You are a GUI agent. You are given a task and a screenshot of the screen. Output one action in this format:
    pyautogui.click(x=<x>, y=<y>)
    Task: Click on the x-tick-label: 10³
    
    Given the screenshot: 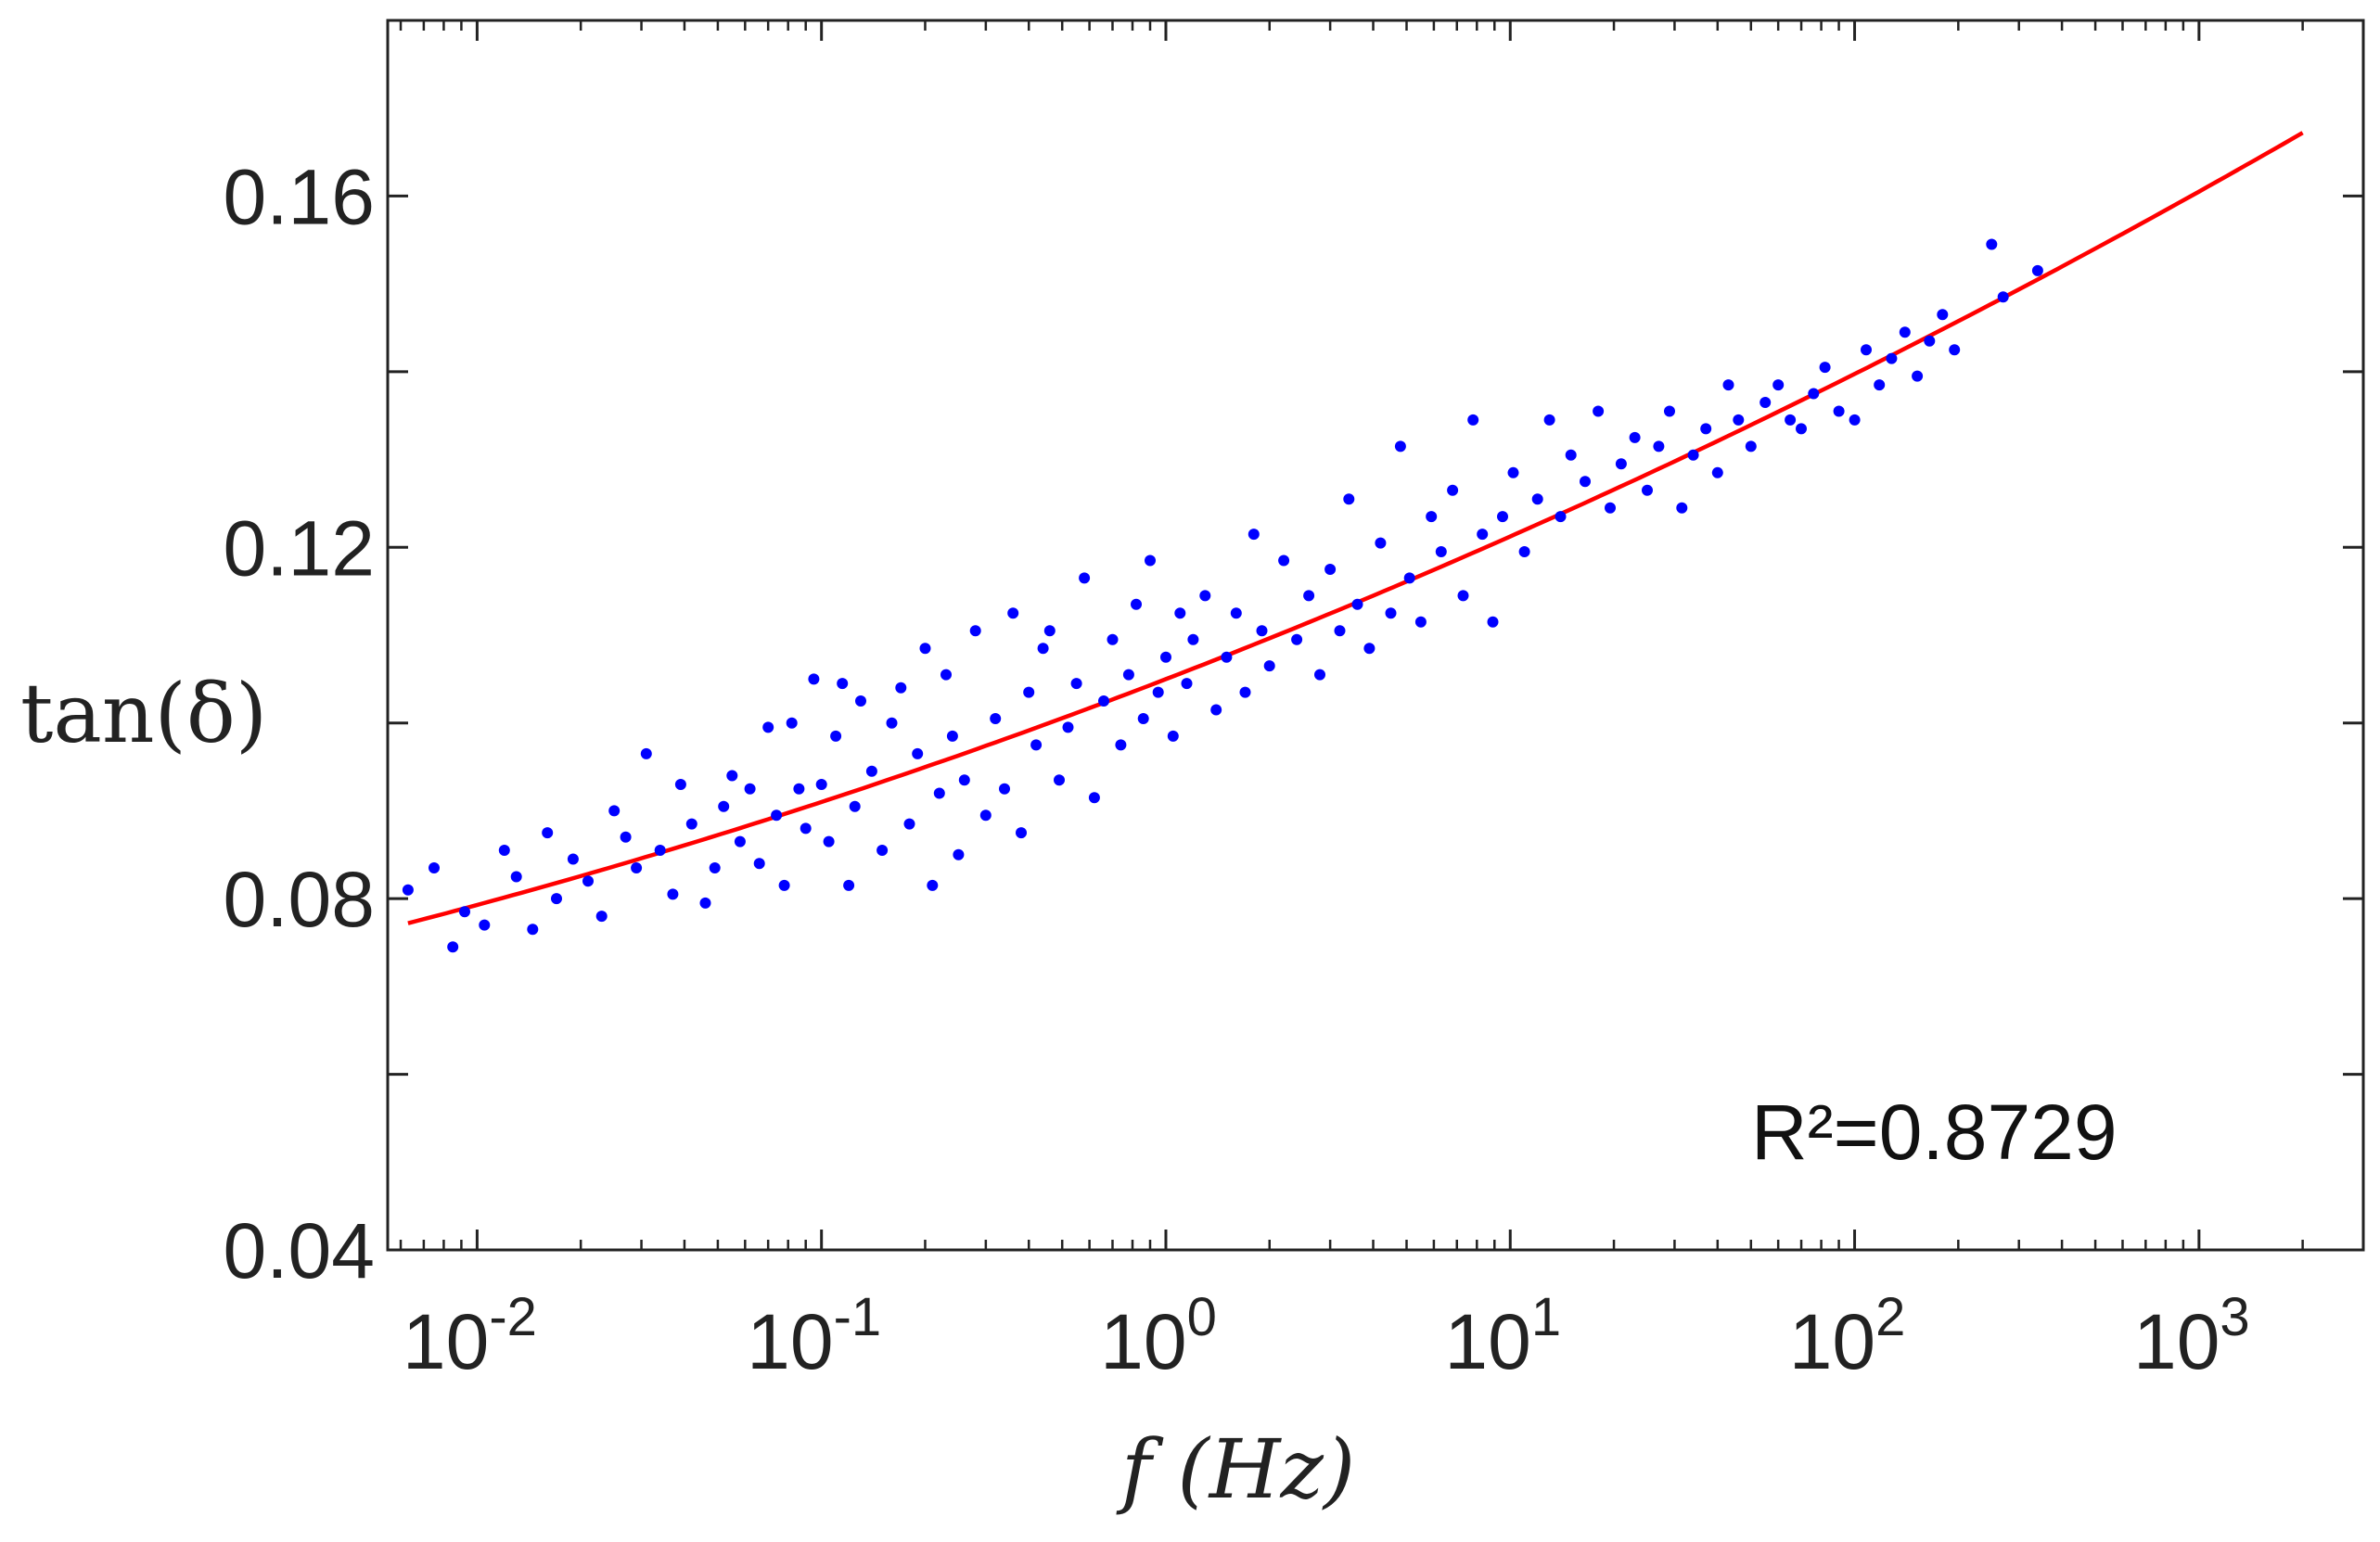 What is the action you would take?
    pyautogui.click(x=2191, y=1336)
    